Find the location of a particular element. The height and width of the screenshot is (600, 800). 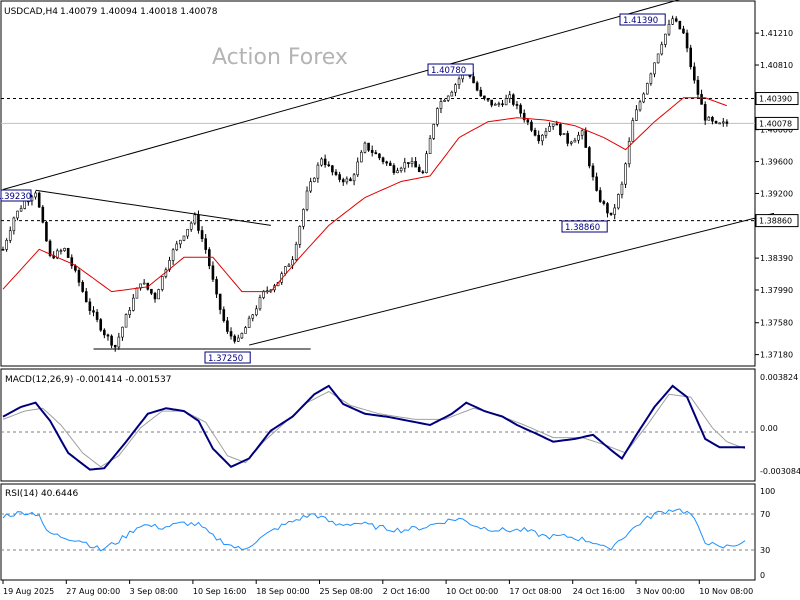

downtrend-line is located at coordinates (153, 207).